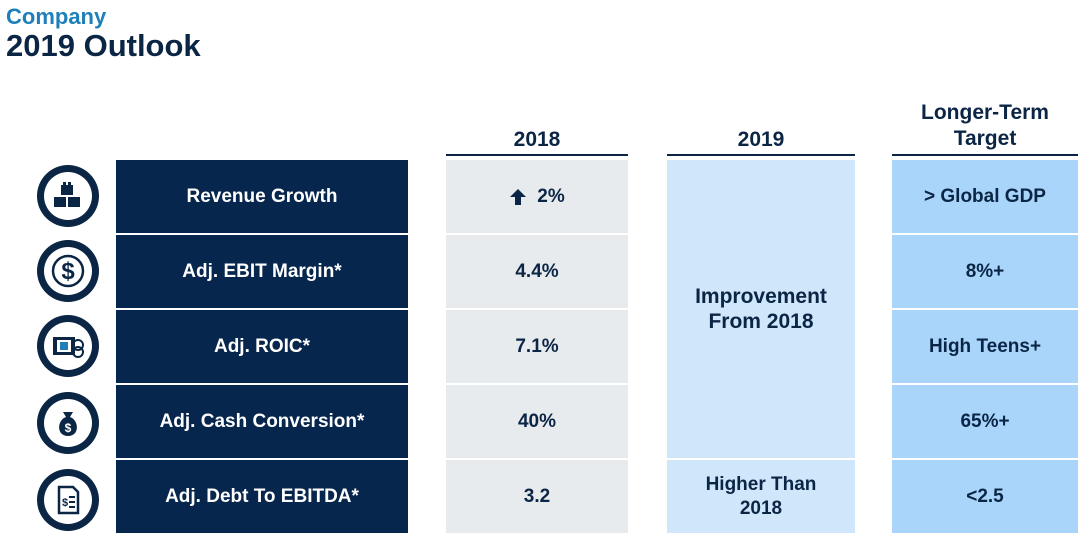 This screenshot has width=1089, height=541. I want to click on blocks-icon, so click(68, 196).